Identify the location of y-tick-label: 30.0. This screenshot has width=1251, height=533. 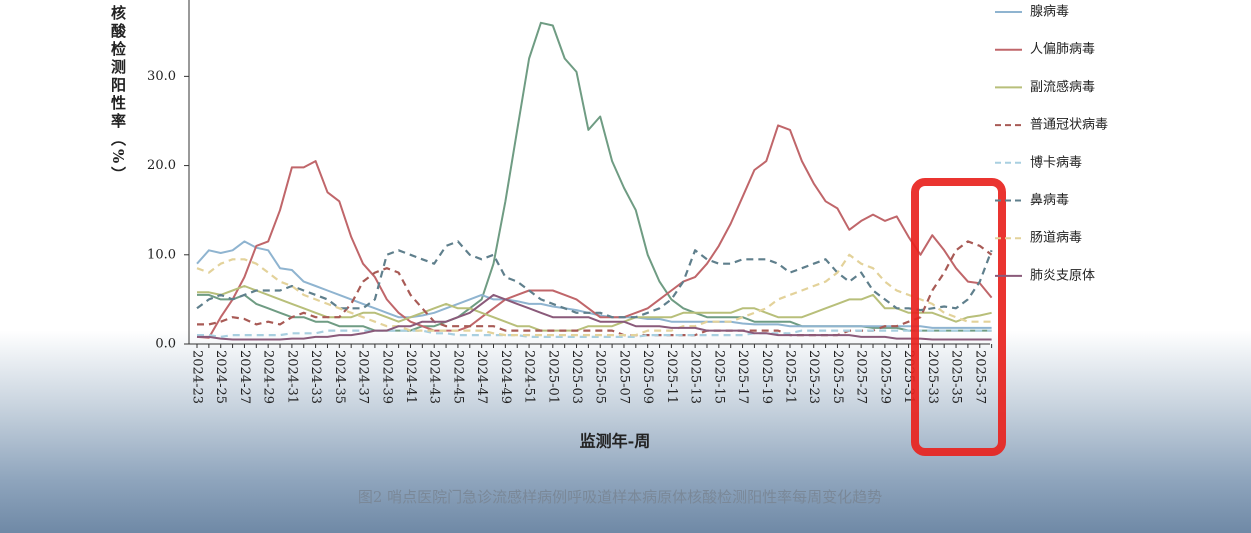
(161, 76).